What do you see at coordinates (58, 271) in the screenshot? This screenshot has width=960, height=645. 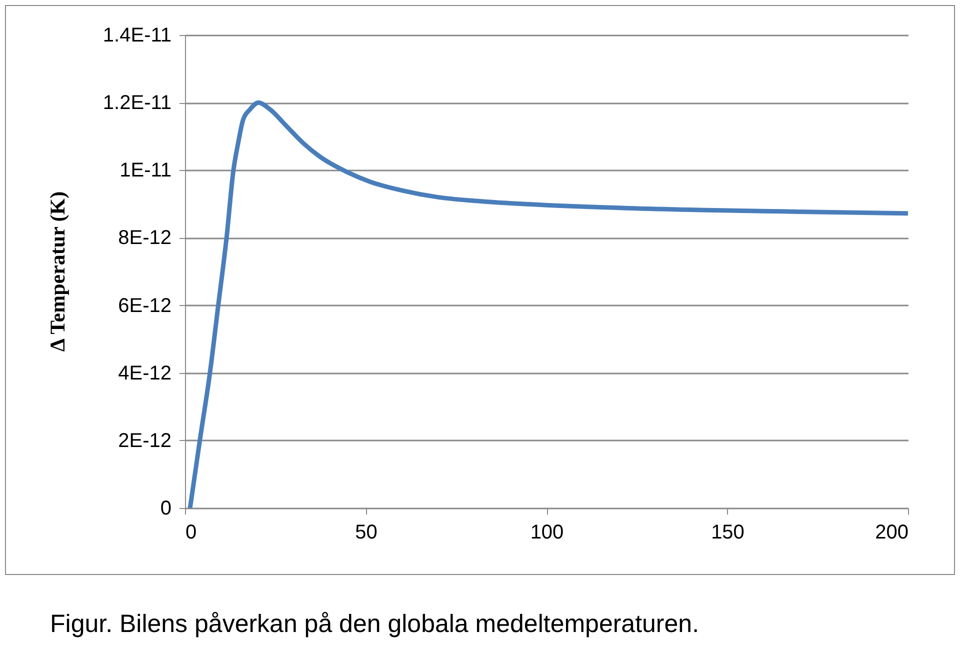 I see `y-axis-title: Δ Temperatur (K)` at bounding box center [58, 271].